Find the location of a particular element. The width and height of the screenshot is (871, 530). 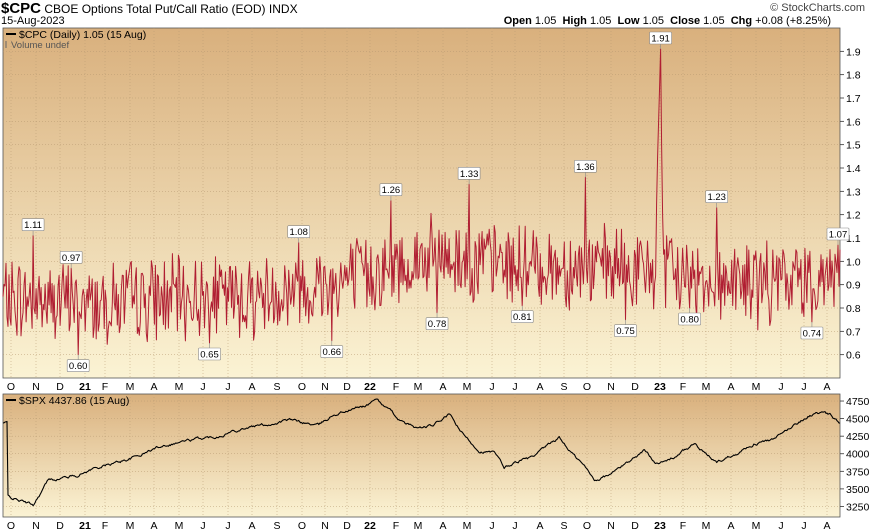

y-tick-label: 1.8 is located at coordinates (853, 76).